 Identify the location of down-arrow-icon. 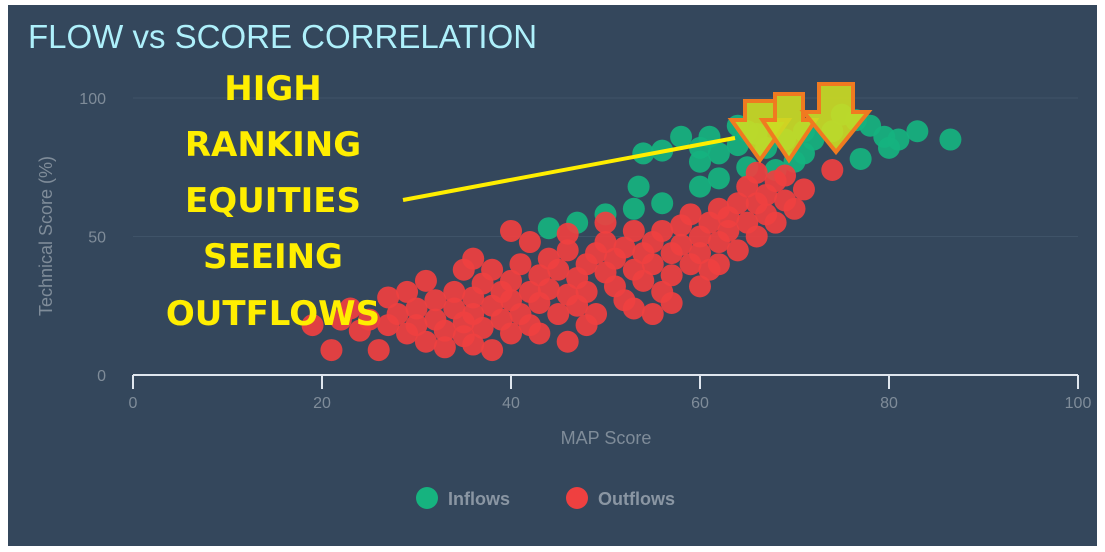
(836, 119).